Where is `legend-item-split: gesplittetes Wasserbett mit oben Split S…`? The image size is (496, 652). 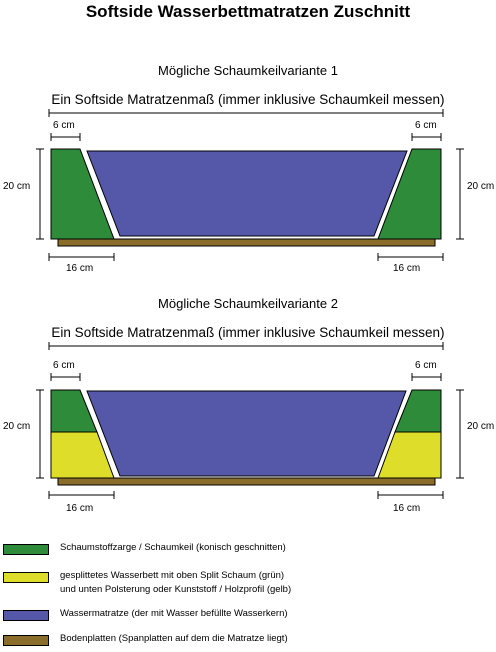
legend-item-split: gesplittetes Wasserbett mit oben Split S… is located at coordinates (147, 585).